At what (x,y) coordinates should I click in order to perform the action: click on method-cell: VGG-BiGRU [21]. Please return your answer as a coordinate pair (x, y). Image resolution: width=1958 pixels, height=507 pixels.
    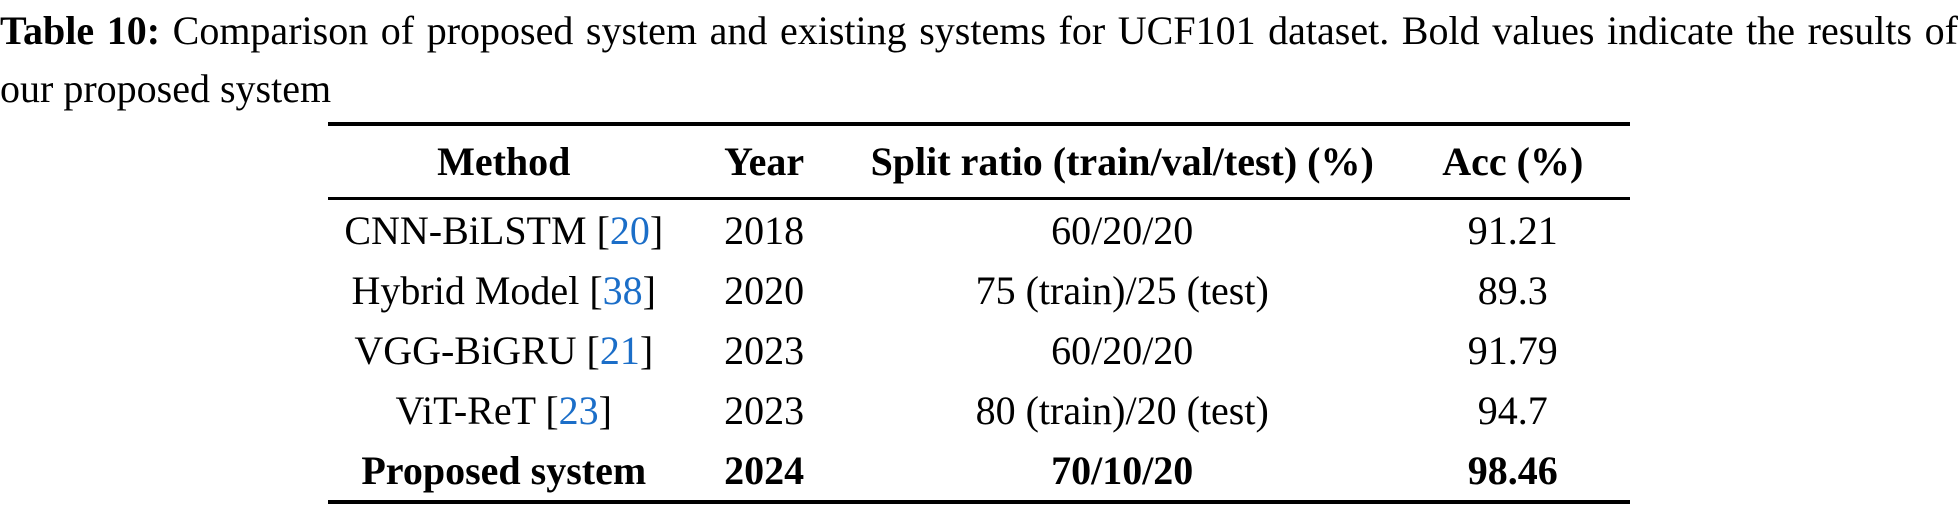
    Looking at the image, I should click on (504, 350).